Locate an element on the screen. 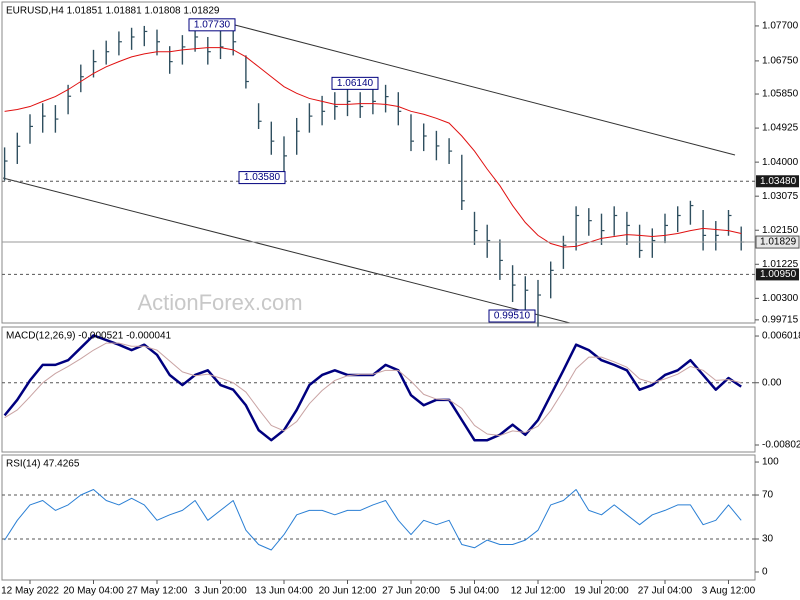  y-tick-label: 1.06750 is located at coordinates (780, 61).